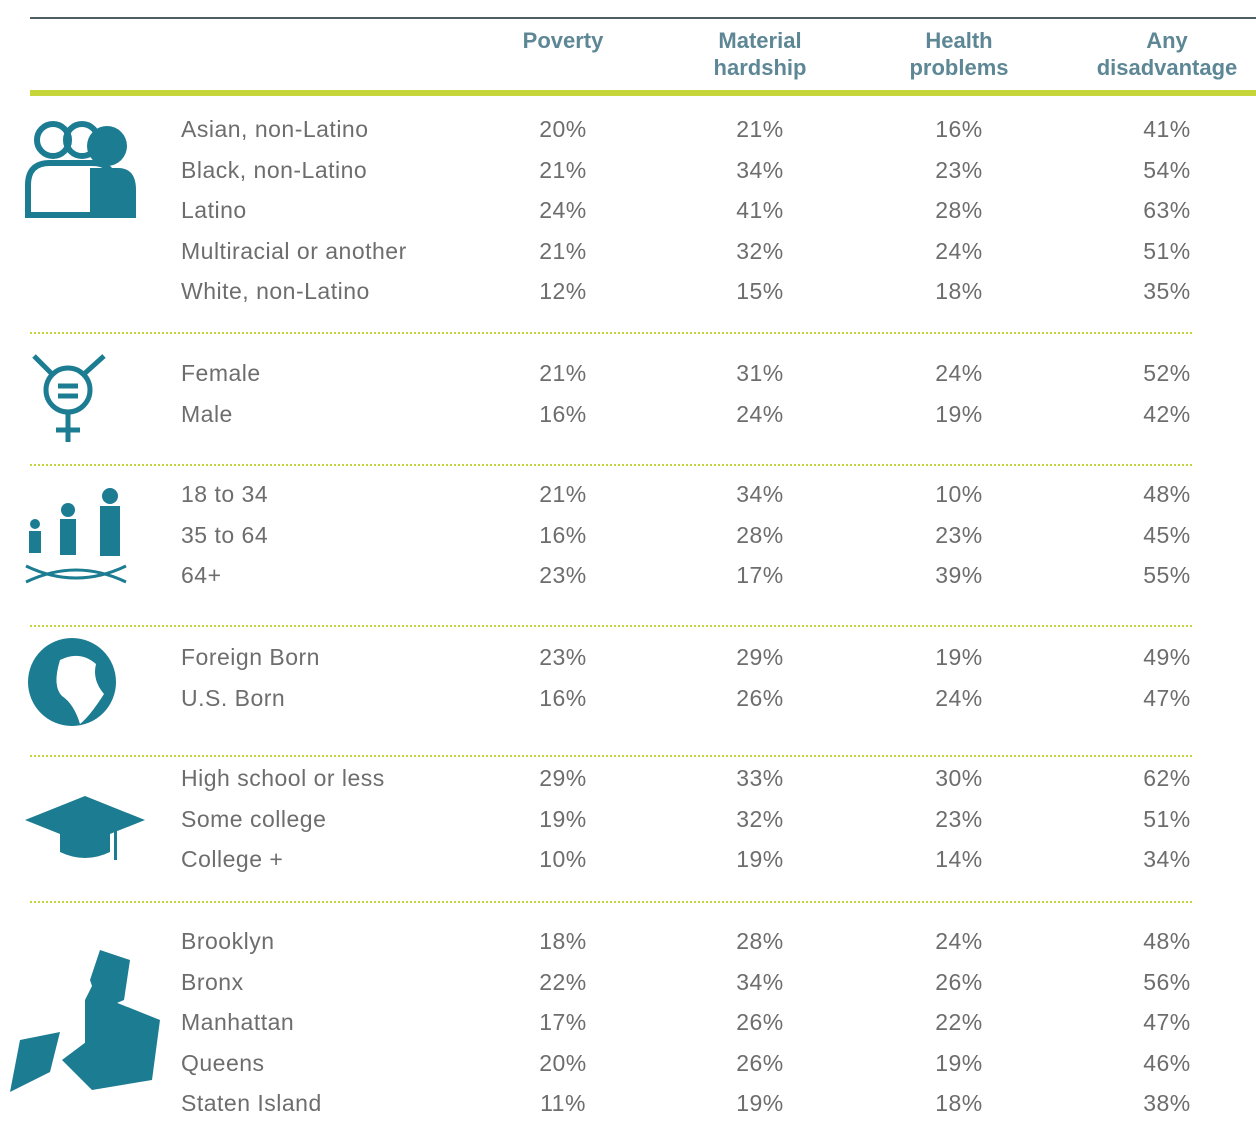 The image size is (1256, 1134). What do you see at coordinates (1167, 210) in the screenshot?
I see `cell-value: 63%` at bounding box center [1167, 210].